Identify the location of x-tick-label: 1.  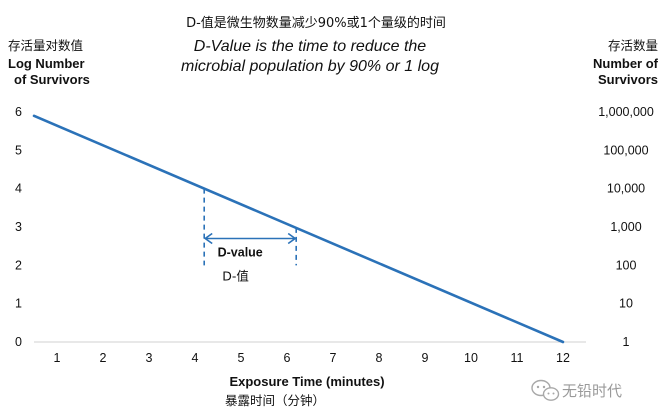
(57, 358).